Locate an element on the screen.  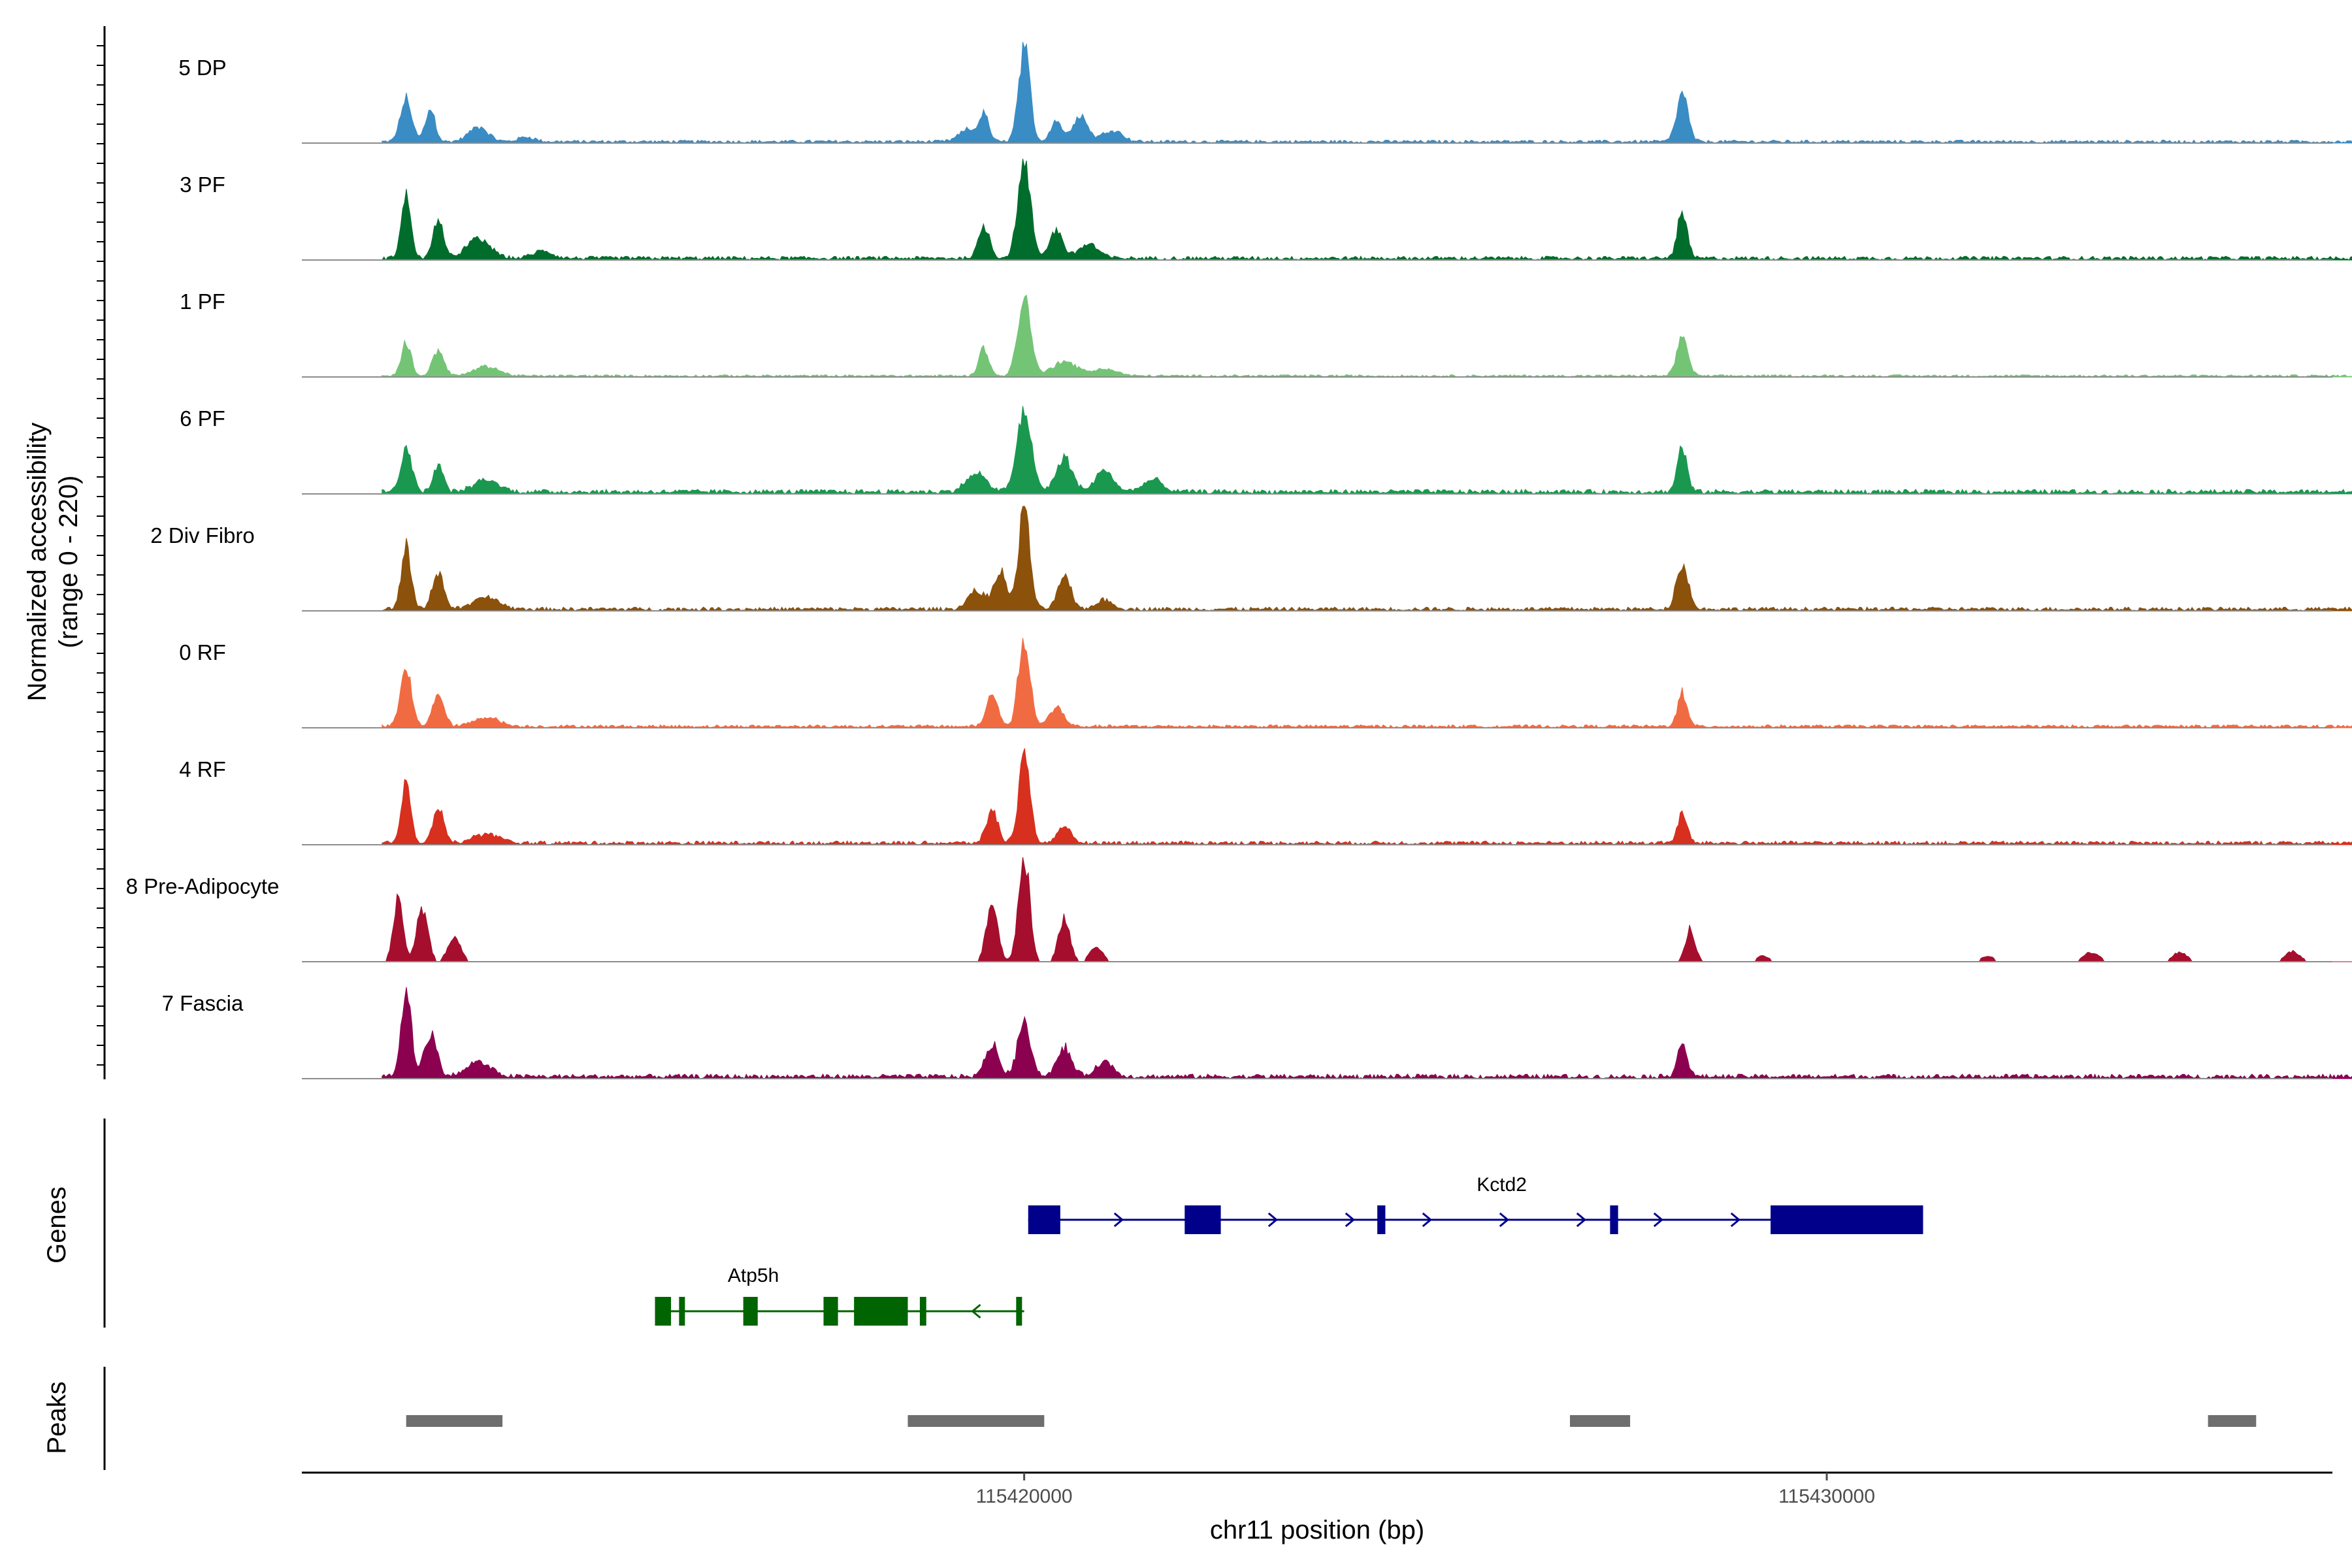
track-label: 6 PF is located at coordinates (202, 418).